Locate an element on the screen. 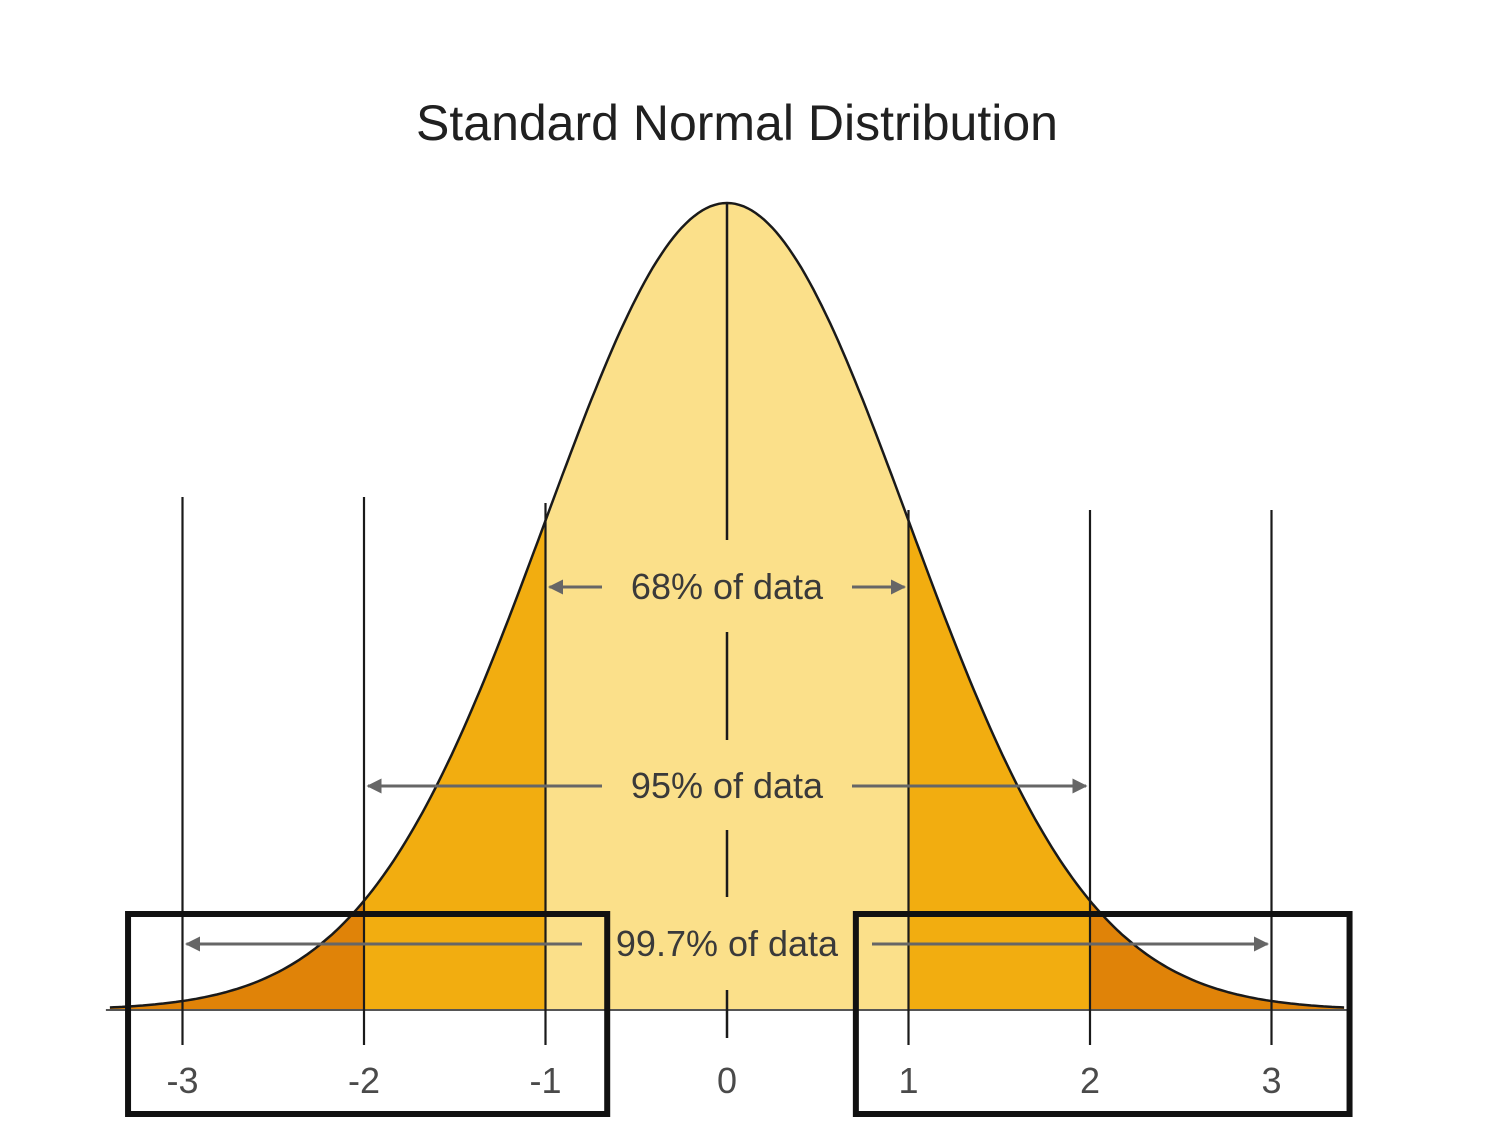 The width and height of the screenshot is (1485, 1125). tick-label--3: -3 is located at coordinates (182, 1080).